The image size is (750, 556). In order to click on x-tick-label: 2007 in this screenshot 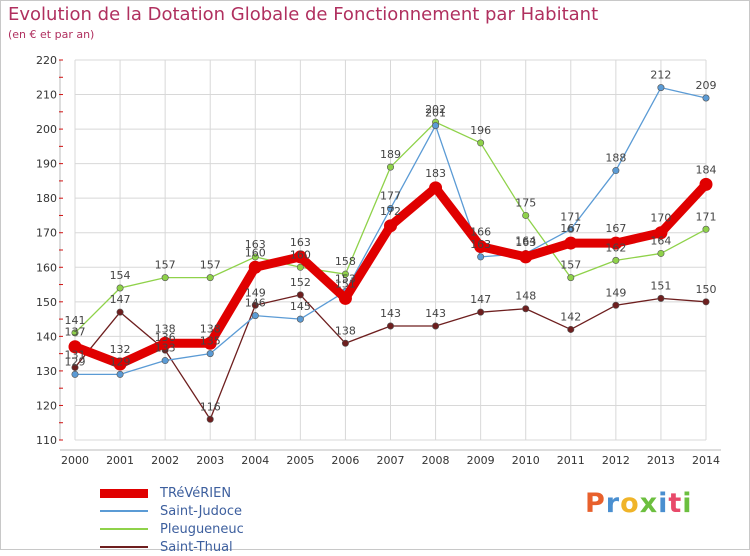, I will do `click(391, 460)`.